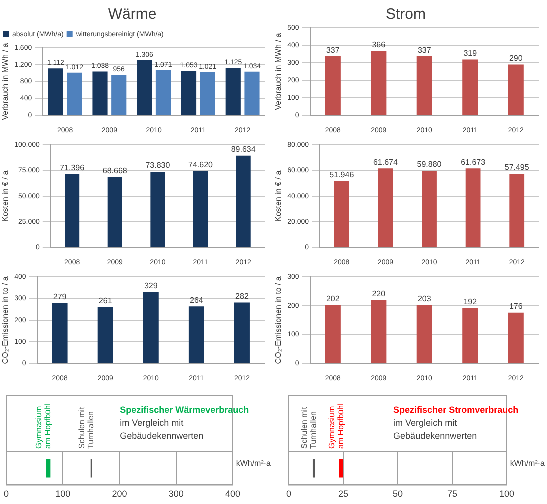  Describe the element at coordinates (457, 410) in the screenshot. I see `chart-title: Spezifischer Stromverbrauch` at that location.